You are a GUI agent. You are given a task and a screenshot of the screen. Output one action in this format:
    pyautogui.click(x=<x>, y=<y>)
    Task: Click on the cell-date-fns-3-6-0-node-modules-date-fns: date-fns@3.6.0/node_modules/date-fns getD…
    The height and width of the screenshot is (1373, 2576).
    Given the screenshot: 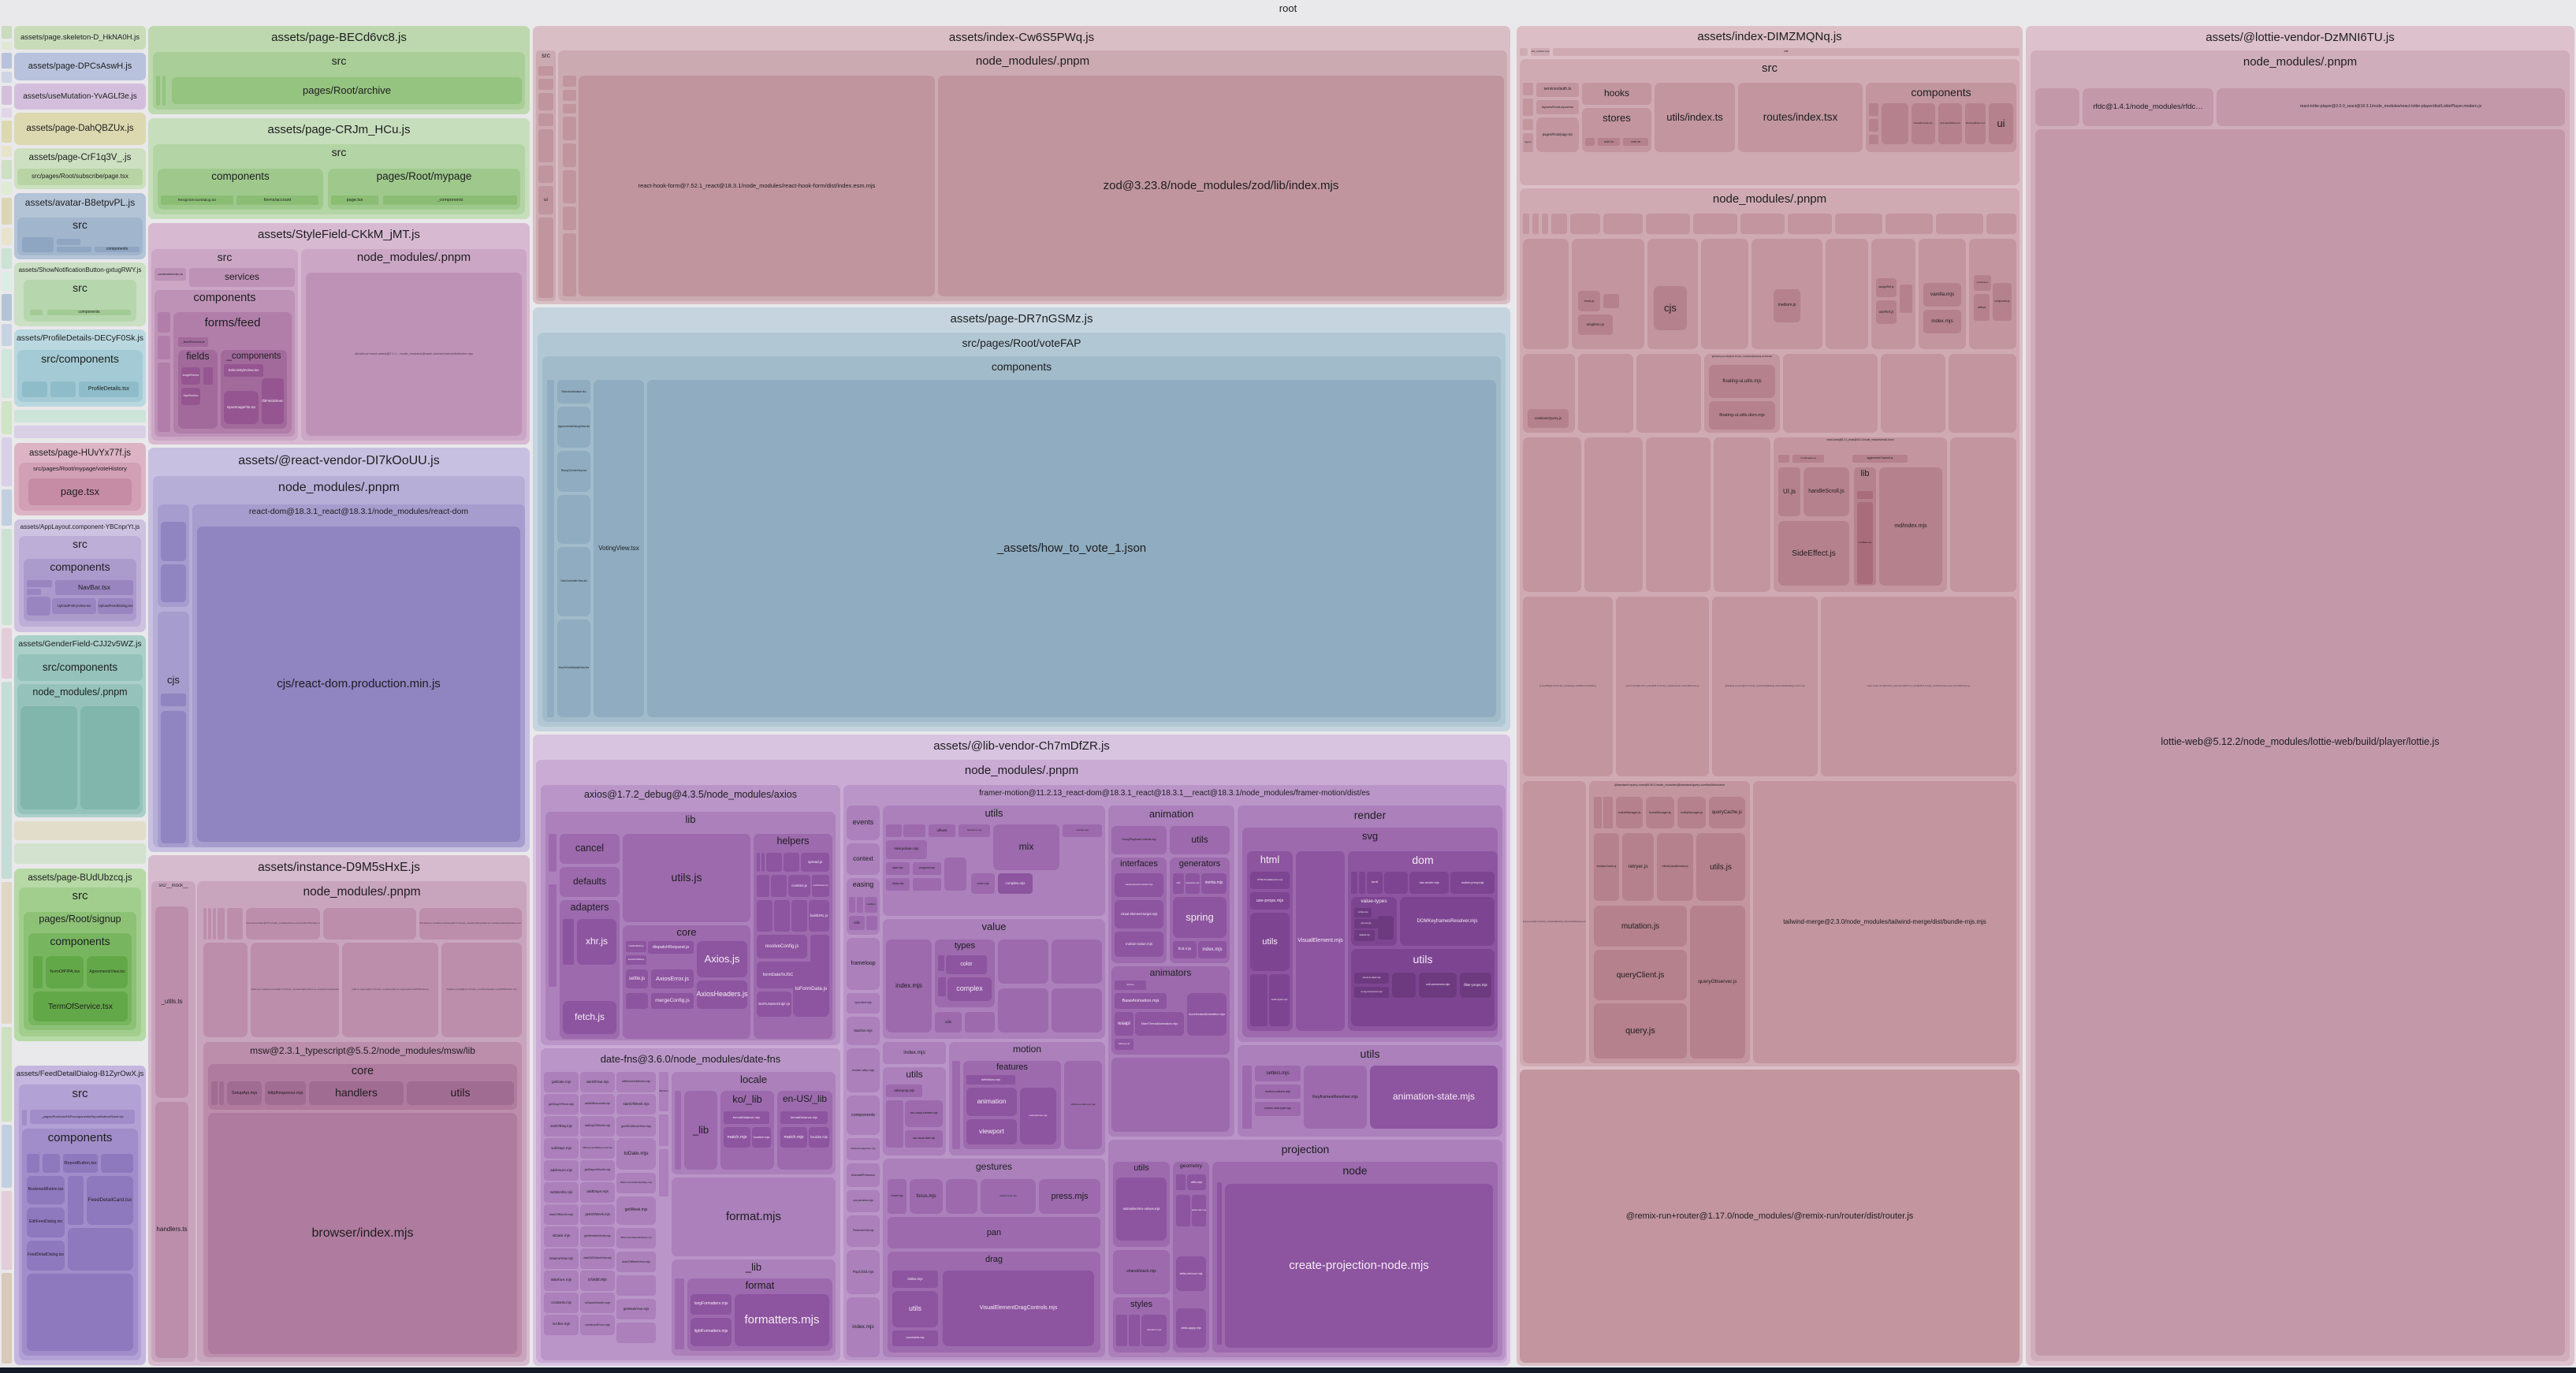 What is the action you would take?
    pyautogui.click(x=690, y=1204)
    